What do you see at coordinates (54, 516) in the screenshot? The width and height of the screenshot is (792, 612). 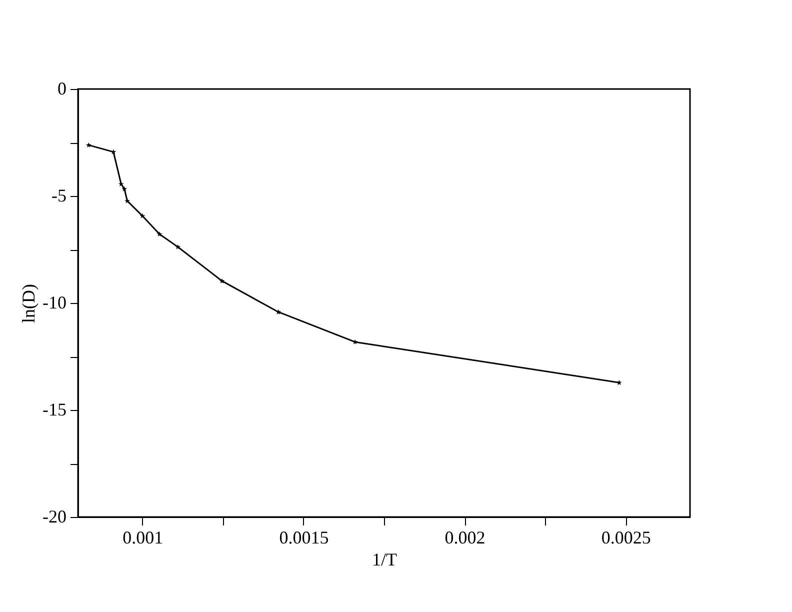 I see `y-tick-label: -20` at bounding box center [54, 516].